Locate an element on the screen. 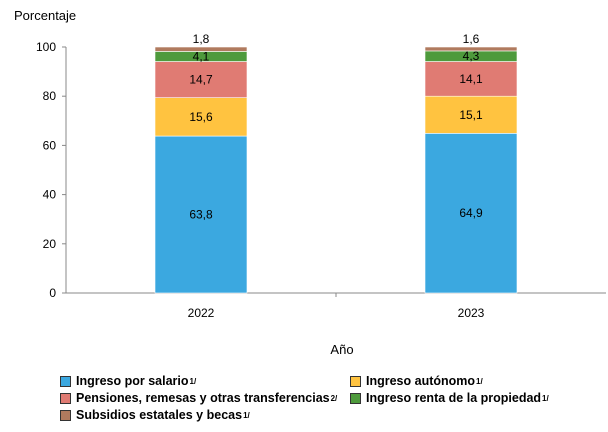 The height and width of the screenshot is (432, 608). legend-label: Ingreso autónomo is located at coordinates (421, 381).